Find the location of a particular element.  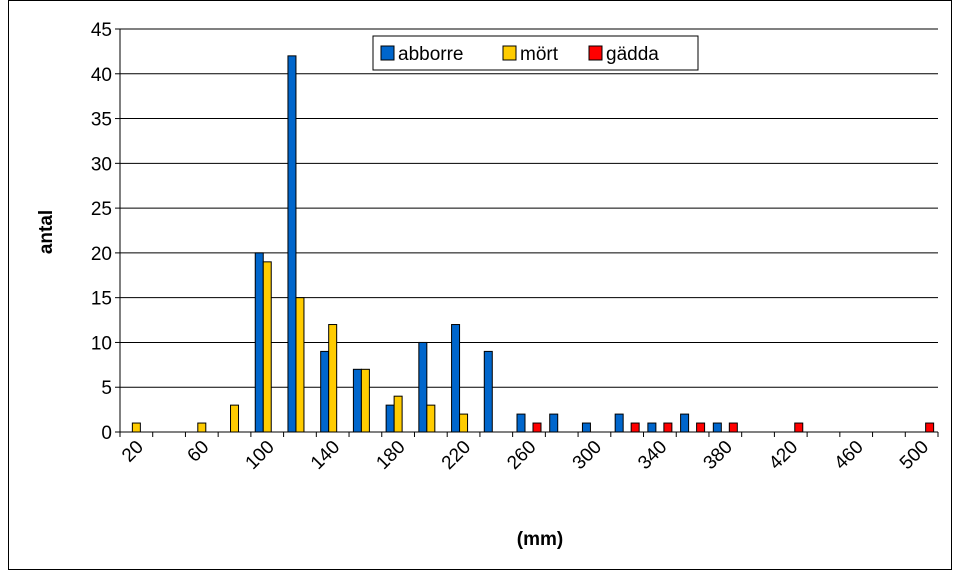

y-tick-label: 30 is located at coordinates (101, 164).